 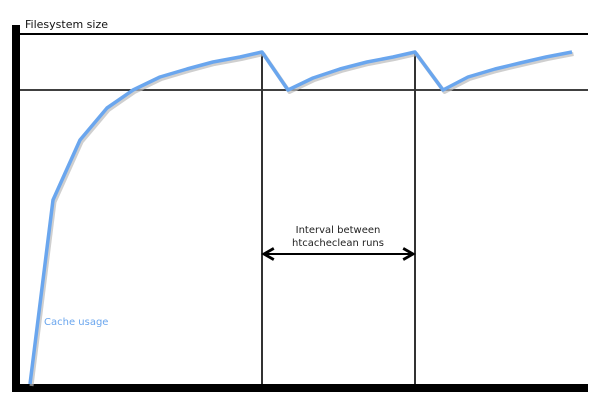 I want to click on cache-usage-label: Cache usage, so click(x=76, y=322).